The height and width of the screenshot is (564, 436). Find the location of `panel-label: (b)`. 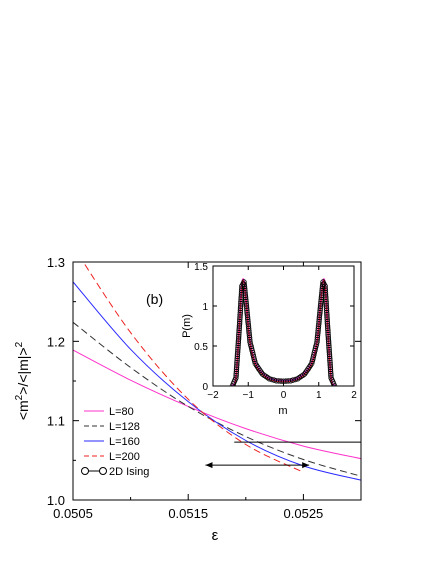

panel-label: (b) is located at coordinates (154, 299).